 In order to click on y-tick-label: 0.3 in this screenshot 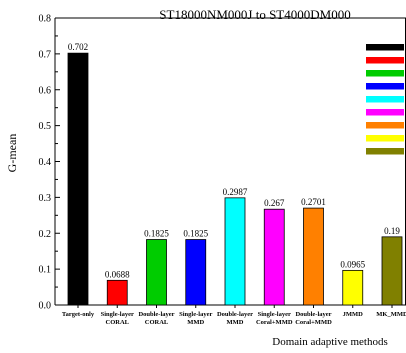, I will do `click(45, 198)`.